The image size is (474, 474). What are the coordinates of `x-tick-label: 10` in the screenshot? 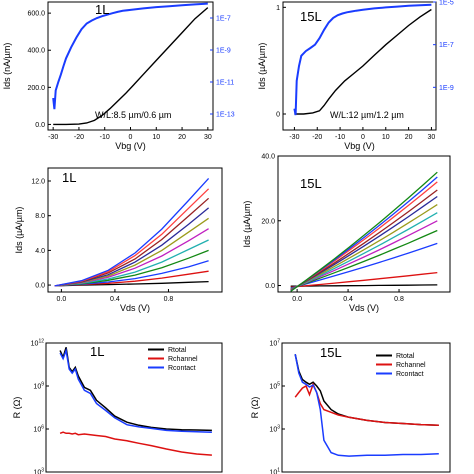 It's located at (386, 137).